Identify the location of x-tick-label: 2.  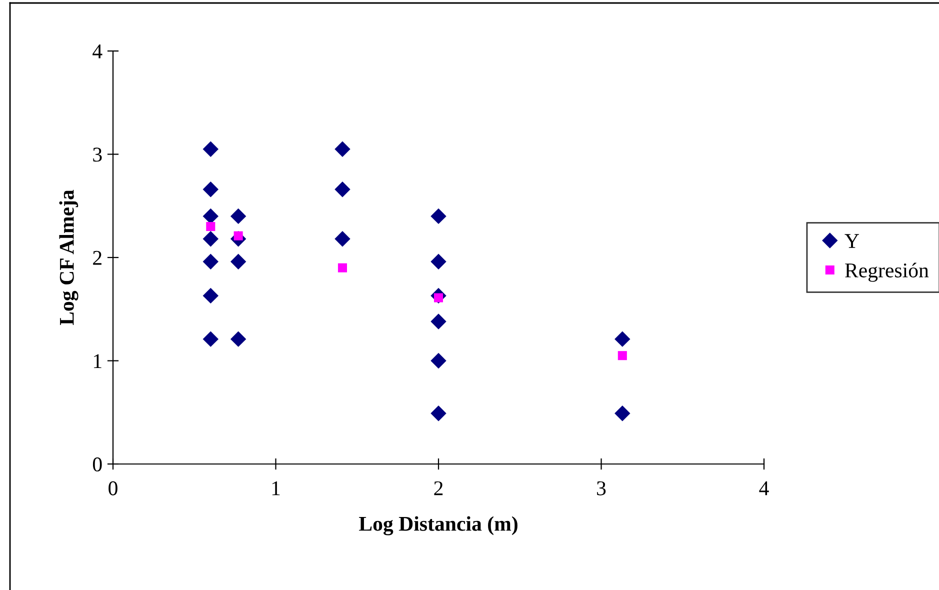
(438, 488).